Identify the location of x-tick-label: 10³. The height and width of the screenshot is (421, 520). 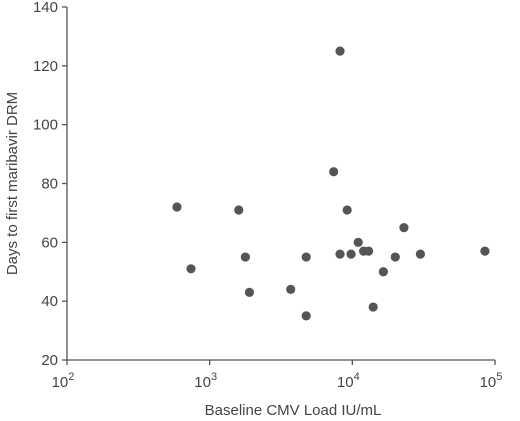
(205, 381).